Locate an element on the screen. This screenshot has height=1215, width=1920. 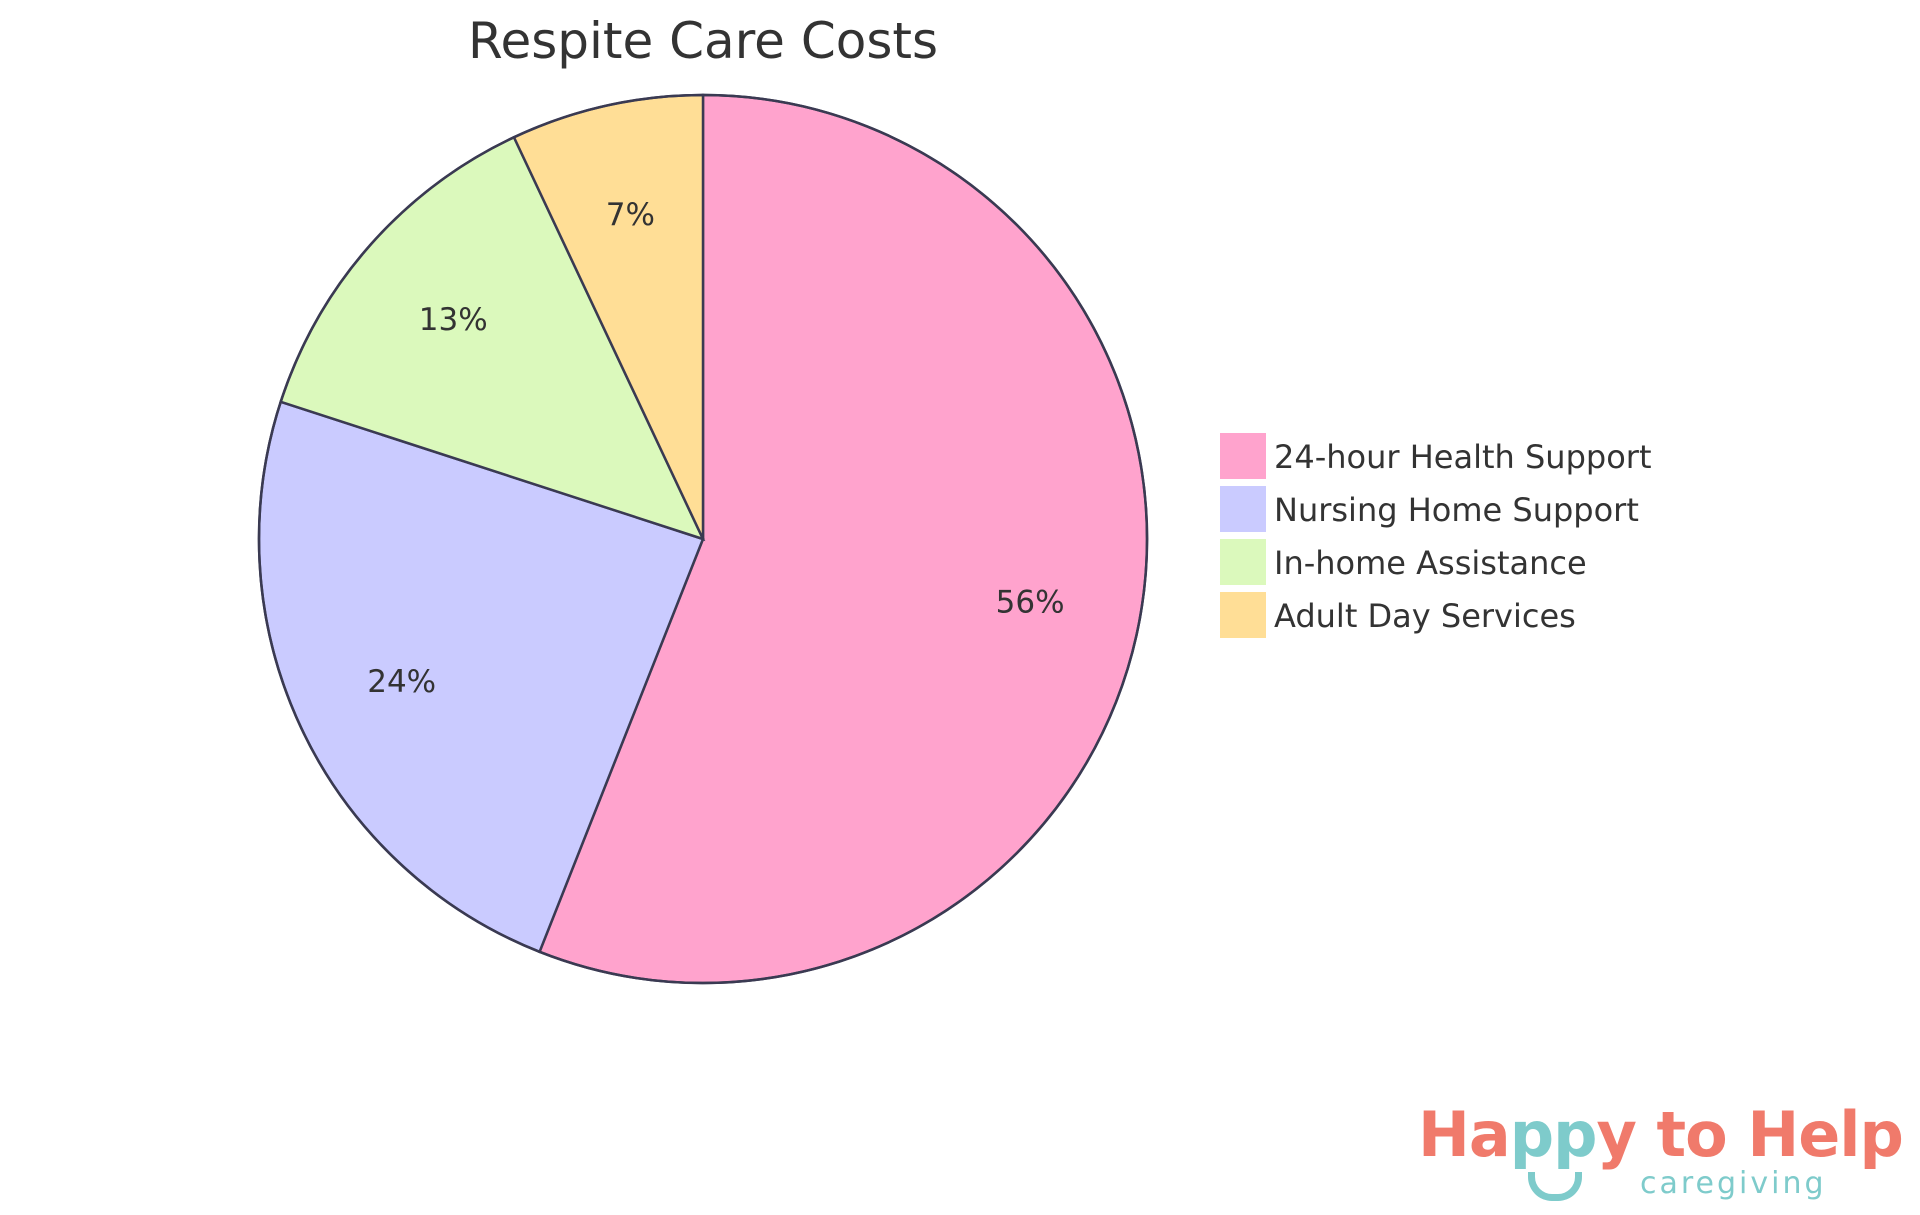
logo-text-1: Ha is located at coordinates (1464, 1134).